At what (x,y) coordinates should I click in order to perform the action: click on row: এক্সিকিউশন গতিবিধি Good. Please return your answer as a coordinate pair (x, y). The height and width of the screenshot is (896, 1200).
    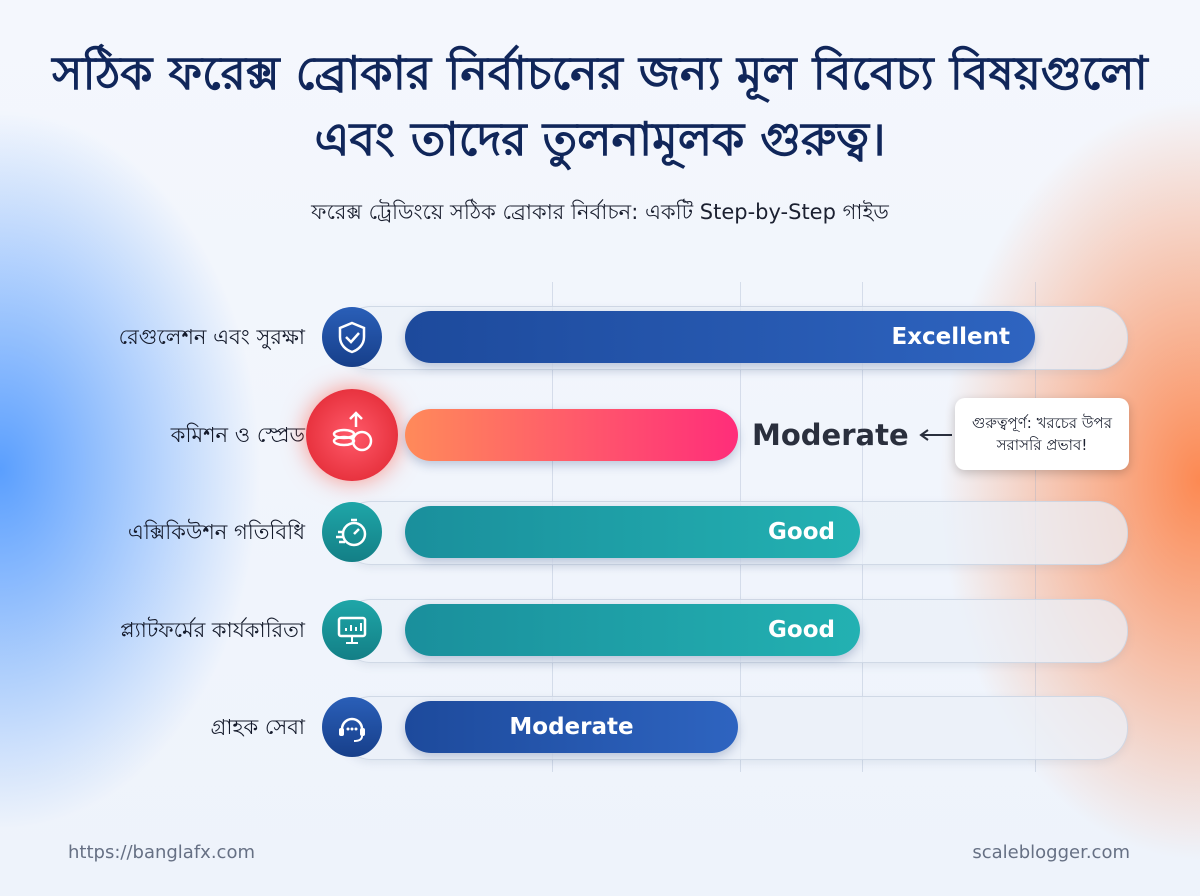
    Looking at the image, I should click on (600, 532).